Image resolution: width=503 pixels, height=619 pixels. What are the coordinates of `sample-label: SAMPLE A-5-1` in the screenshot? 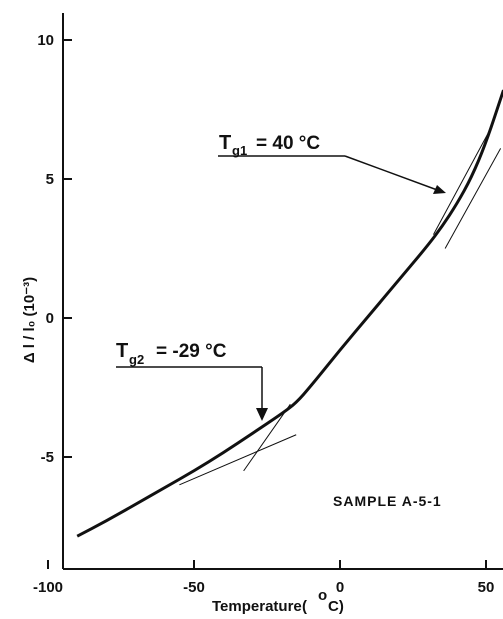 It's located at (387, 501).